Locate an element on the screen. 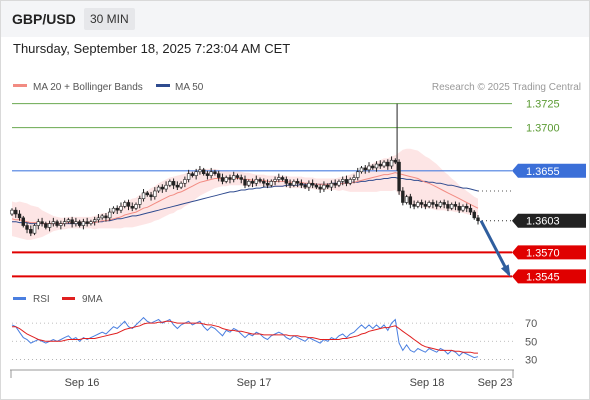 Image resolution: width=590 pixels, height=400 pixels. x-tick-label: Sep 16 is located at coordinates (82, 383).